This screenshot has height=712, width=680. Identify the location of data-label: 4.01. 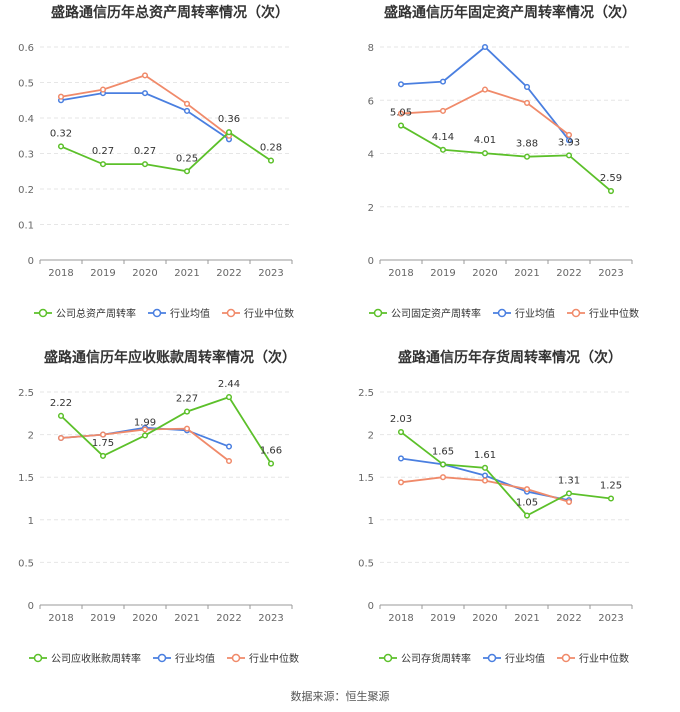
(485, 140).